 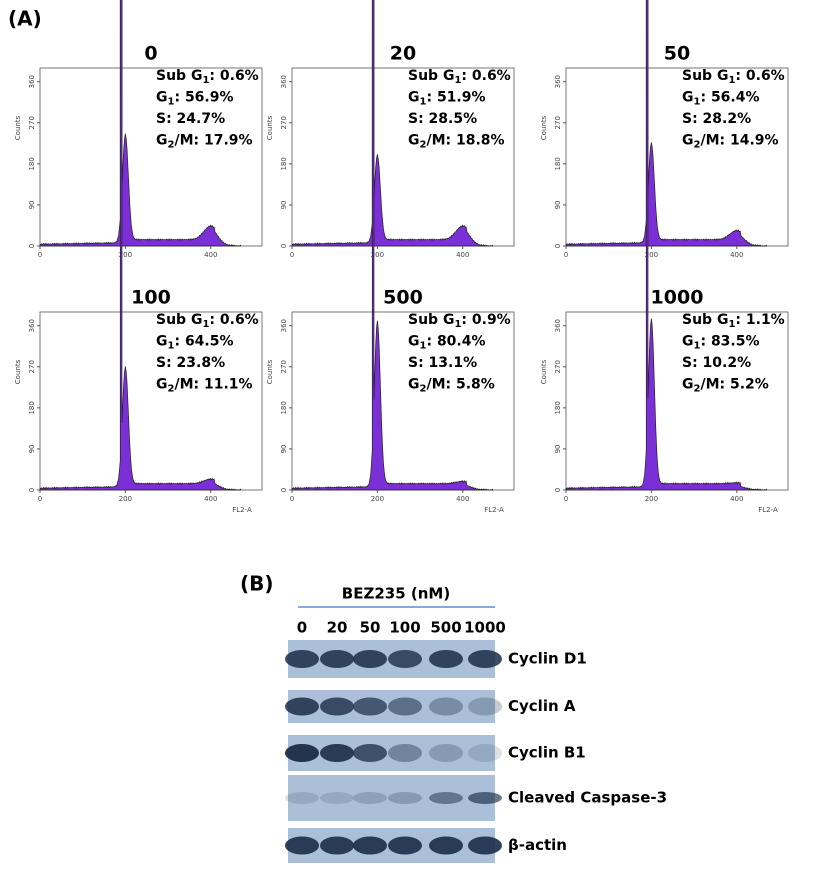 I want to click on stat-text: S: 24.7%, so click(x=190, y=119).